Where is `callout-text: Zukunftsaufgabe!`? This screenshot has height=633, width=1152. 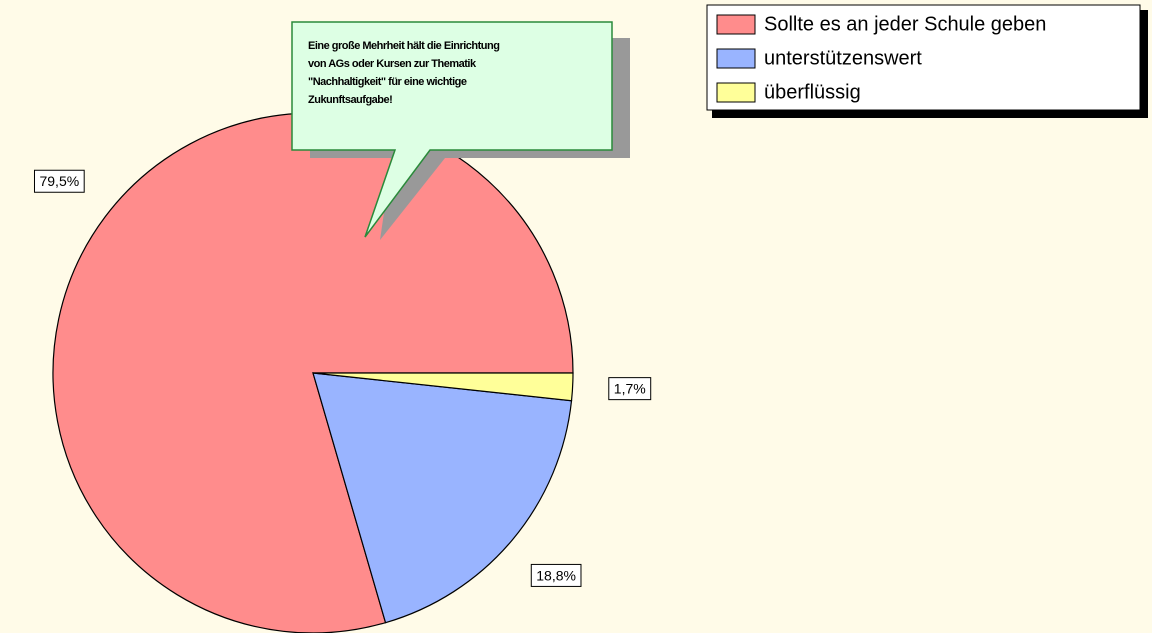
callout-text: Zukunftsaufgabe! is located at coordinates (350, 100).